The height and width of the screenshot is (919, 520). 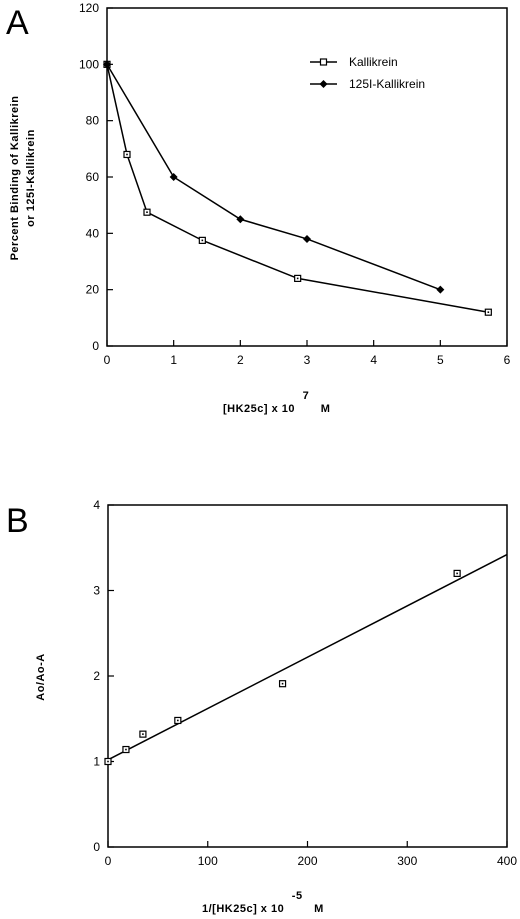 I want to click on panel-a-letter: A, so click(x=17, y=23).